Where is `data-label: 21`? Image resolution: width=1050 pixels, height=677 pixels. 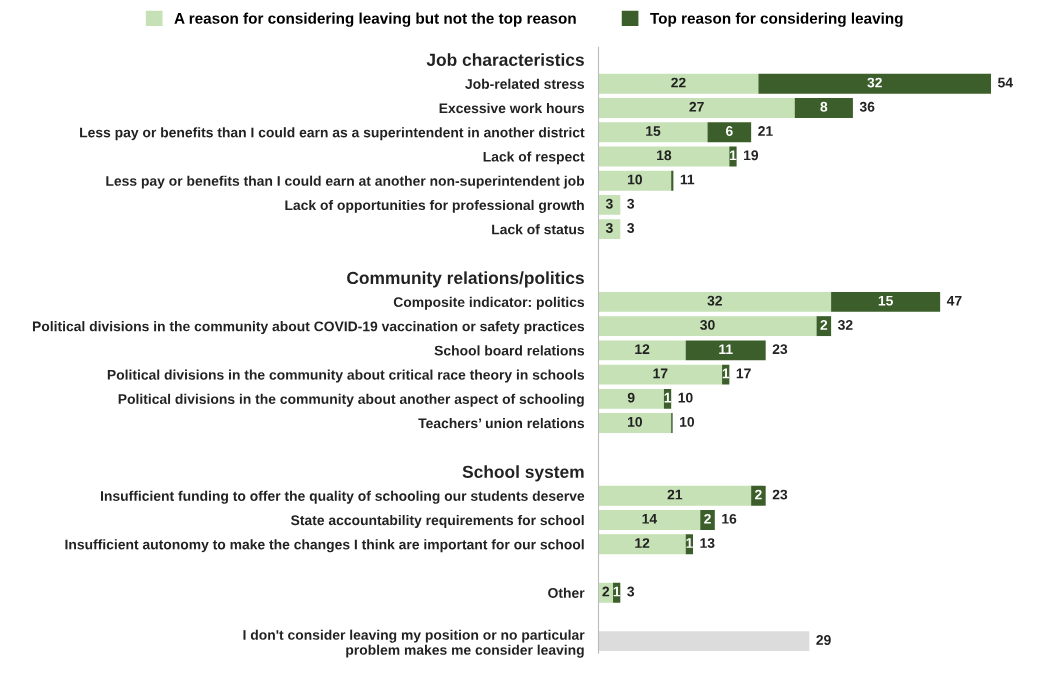
data-label: 21 is located at coordinates (675, 494).